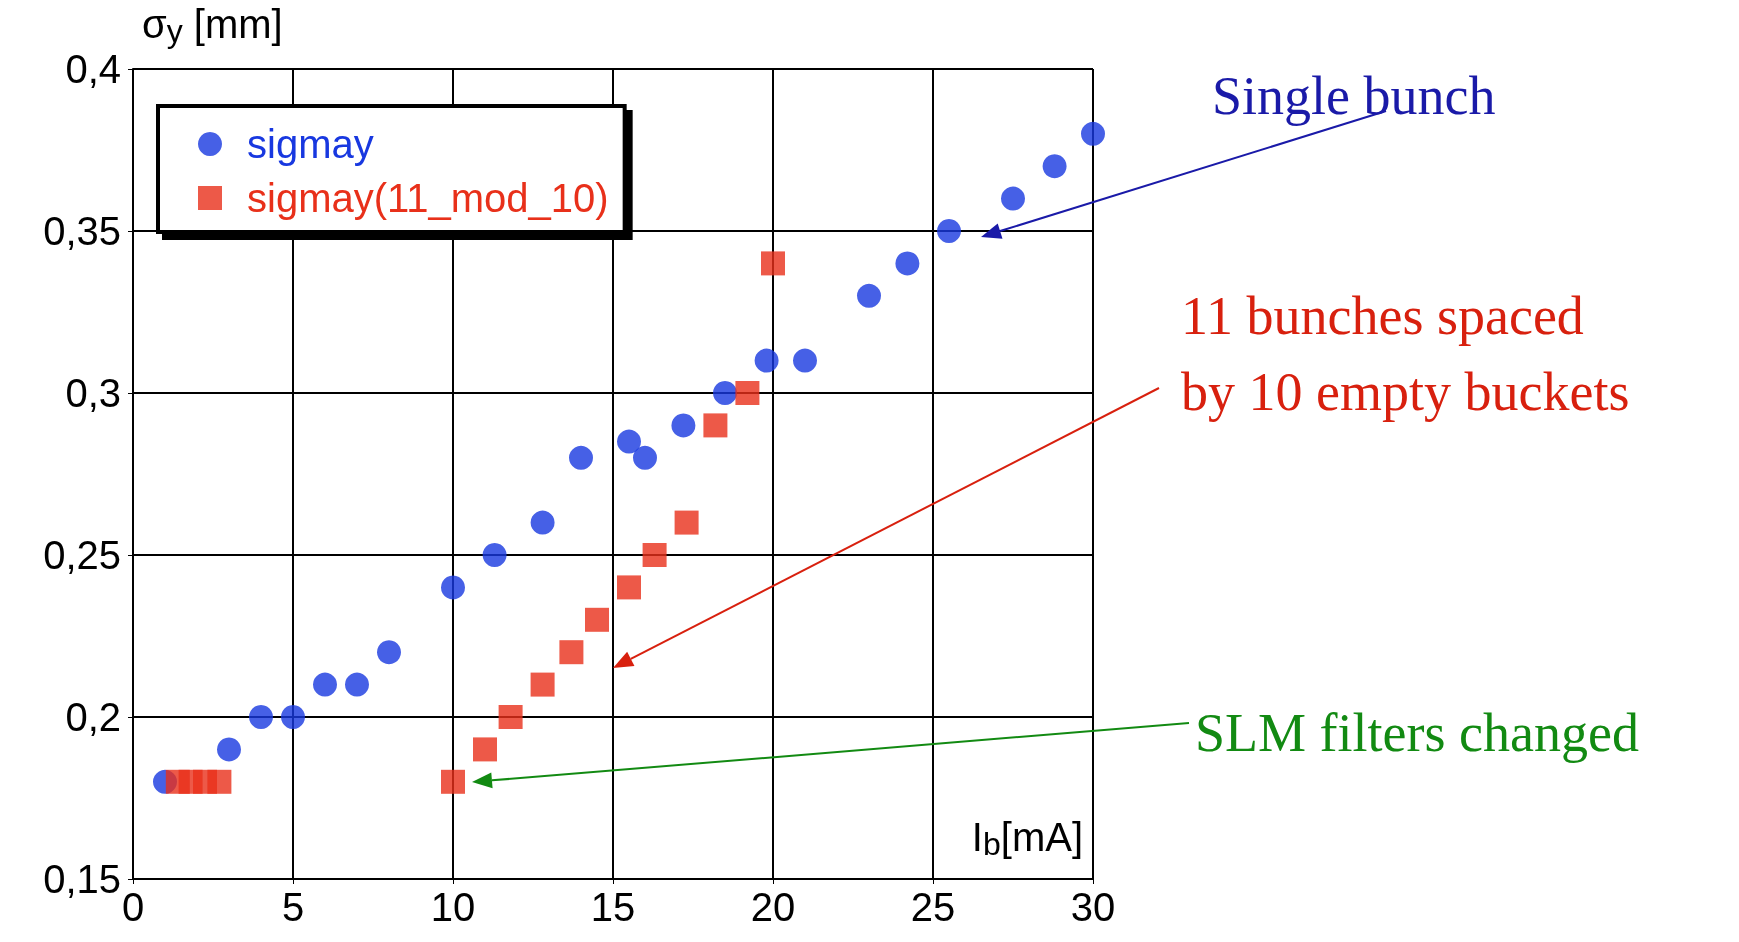 This screenshot has height=942, width=1739. Describe the element at coordinates (293, 907) in the screenshot. I see `x-tick-label: 5` at that location.